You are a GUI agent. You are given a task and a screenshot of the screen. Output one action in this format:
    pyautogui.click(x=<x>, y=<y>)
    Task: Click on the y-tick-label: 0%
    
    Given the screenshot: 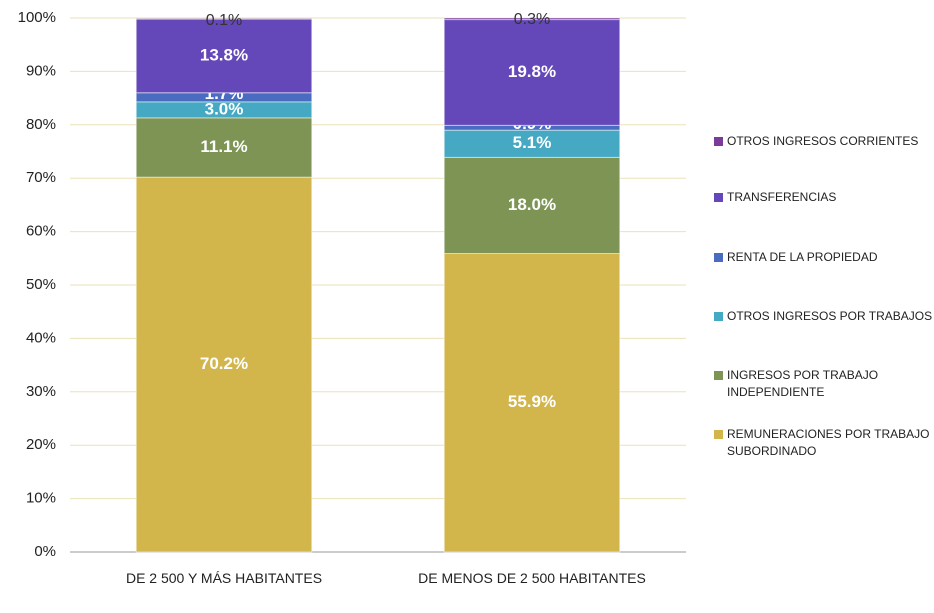 What is the action you would take?
    pyautogui.click(x=45, y=551)
    